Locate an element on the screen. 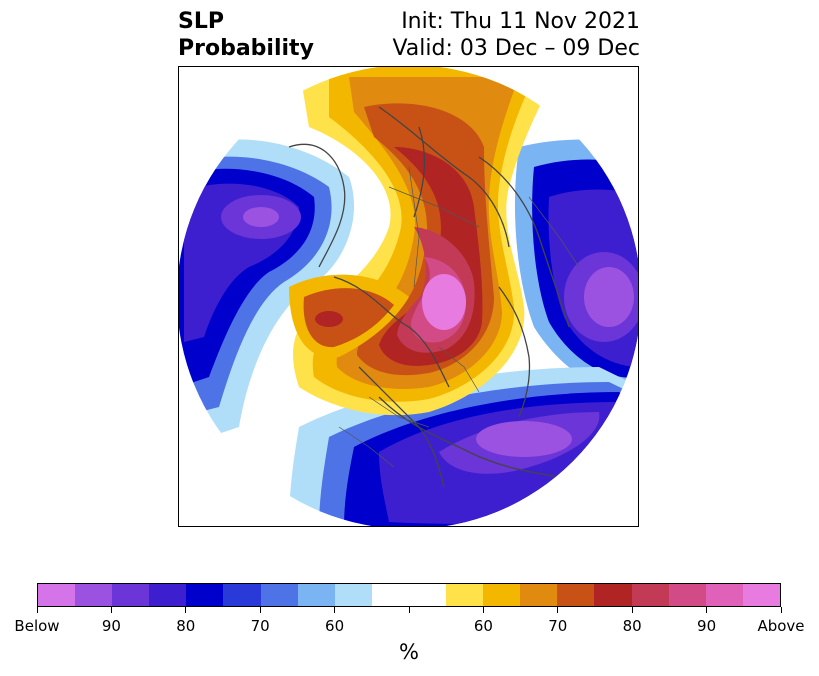 The width and height of the screenshot is (819, 676). pacific-below-region is located at coordinates (267, 293).